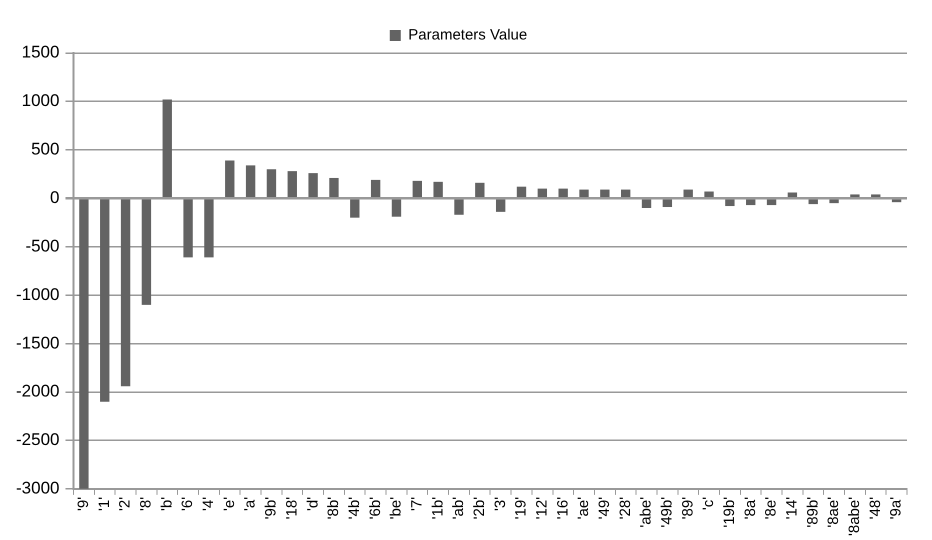 The image size is (932, 540). Describe the element at coordinates (792, 508) in the screenshot. I see `x-tick-label: '14'` at that location.